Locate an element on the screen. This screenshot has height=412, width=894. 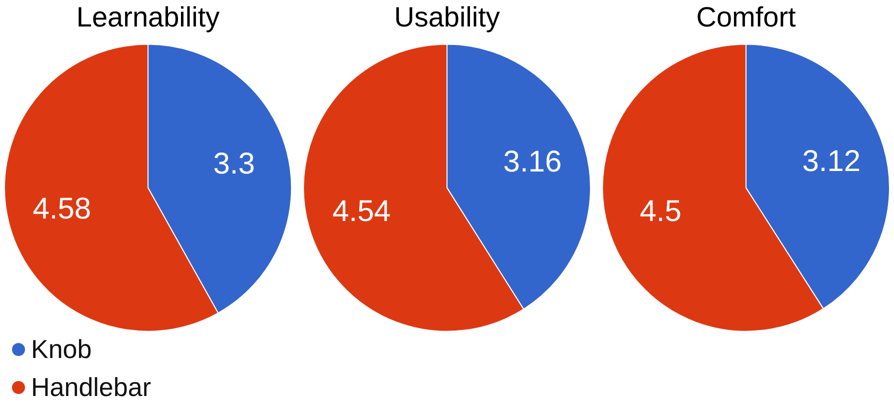
data-label: 4.54 is located at coordinates (361, 211).